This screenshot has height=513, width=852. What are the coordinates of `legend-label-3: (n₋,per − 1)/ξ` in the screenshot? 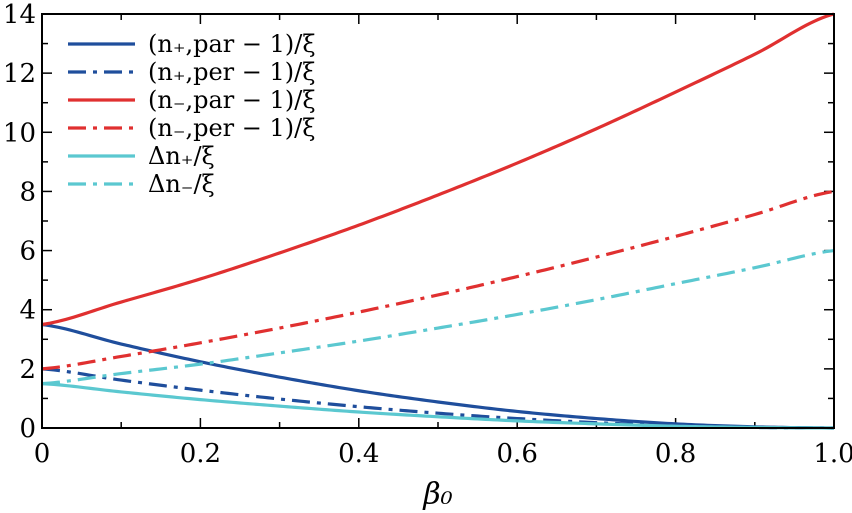 It's located at (231, 128).